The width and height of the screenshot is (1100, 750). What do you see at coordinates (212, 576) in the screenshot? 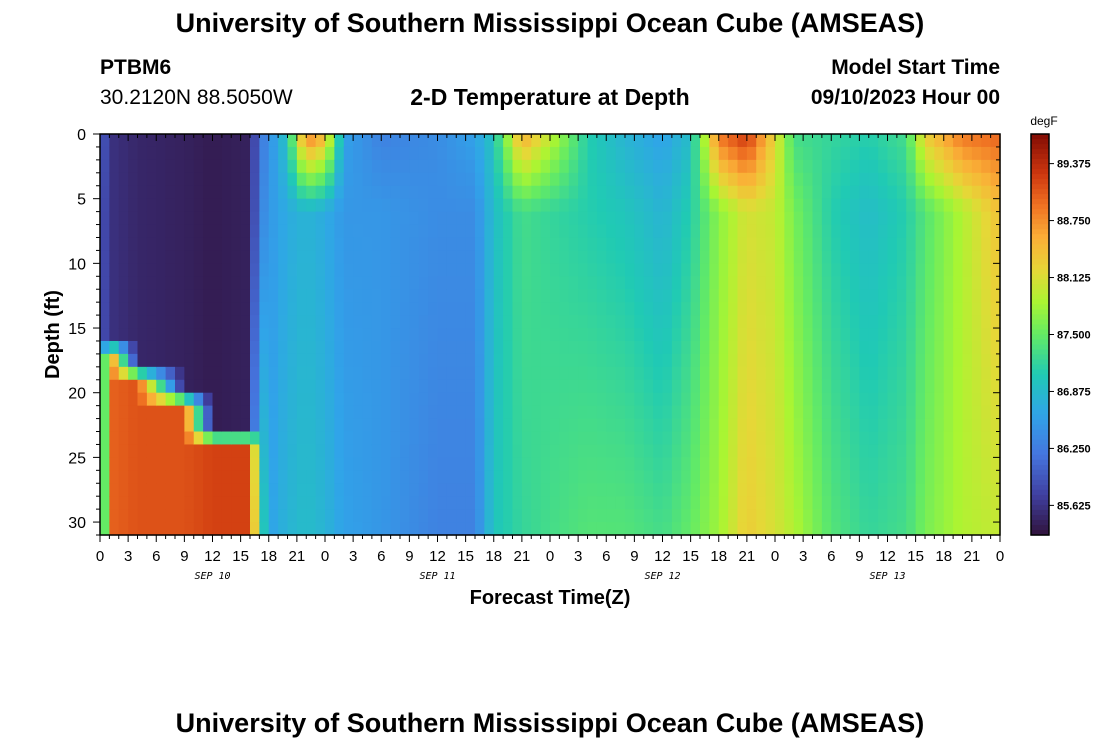
I see `date-label: SEP 10` at bounding box center [212, 576].